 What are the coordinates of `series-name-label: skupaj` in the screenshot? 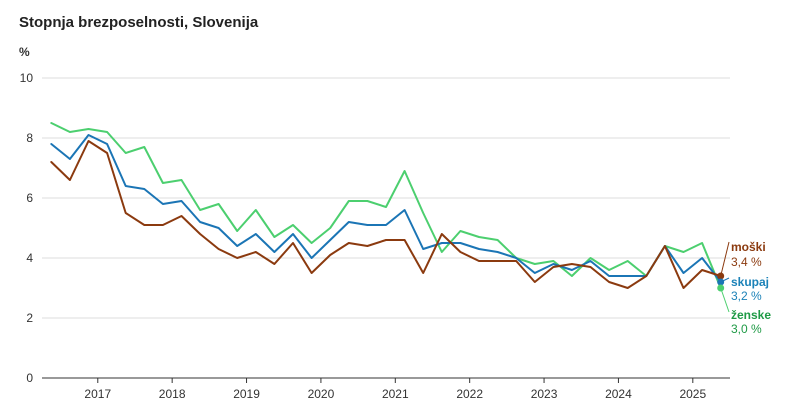 It's located at (750, 282).